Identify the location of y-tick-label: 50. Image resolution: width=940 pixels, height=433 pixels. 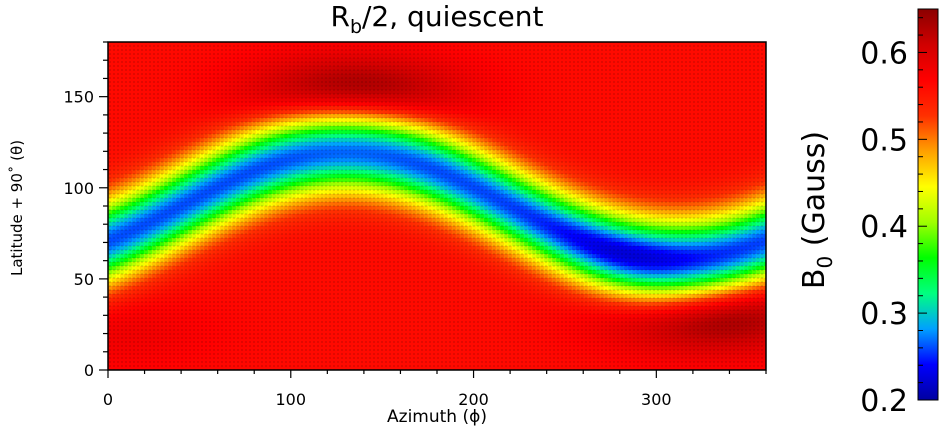
(84, 279).